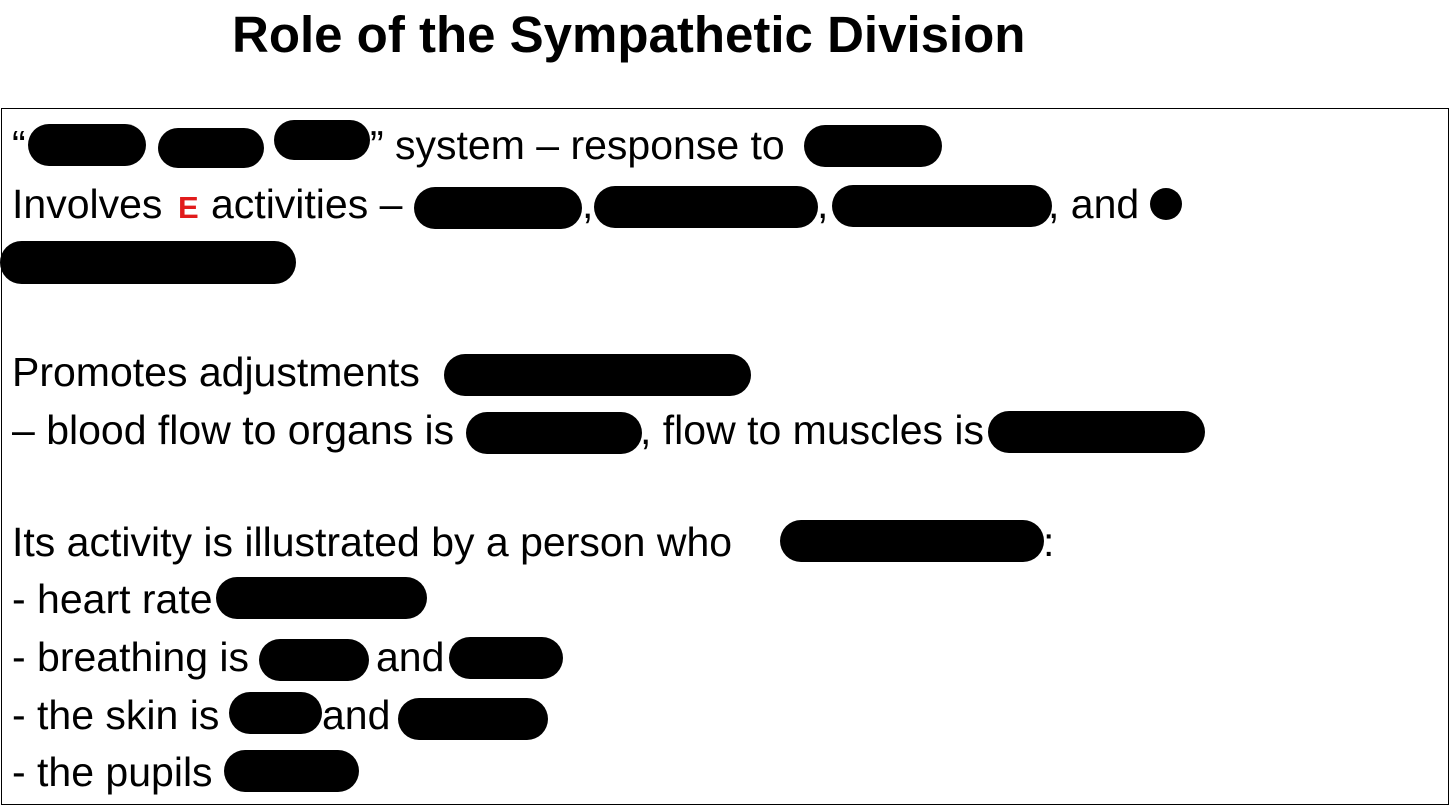 The width and height of the screenshot is (1452, 808). Describe the element at coordinates (577, 145) in the screenshot. I see `system-response-text: ” system – response to` at that location.